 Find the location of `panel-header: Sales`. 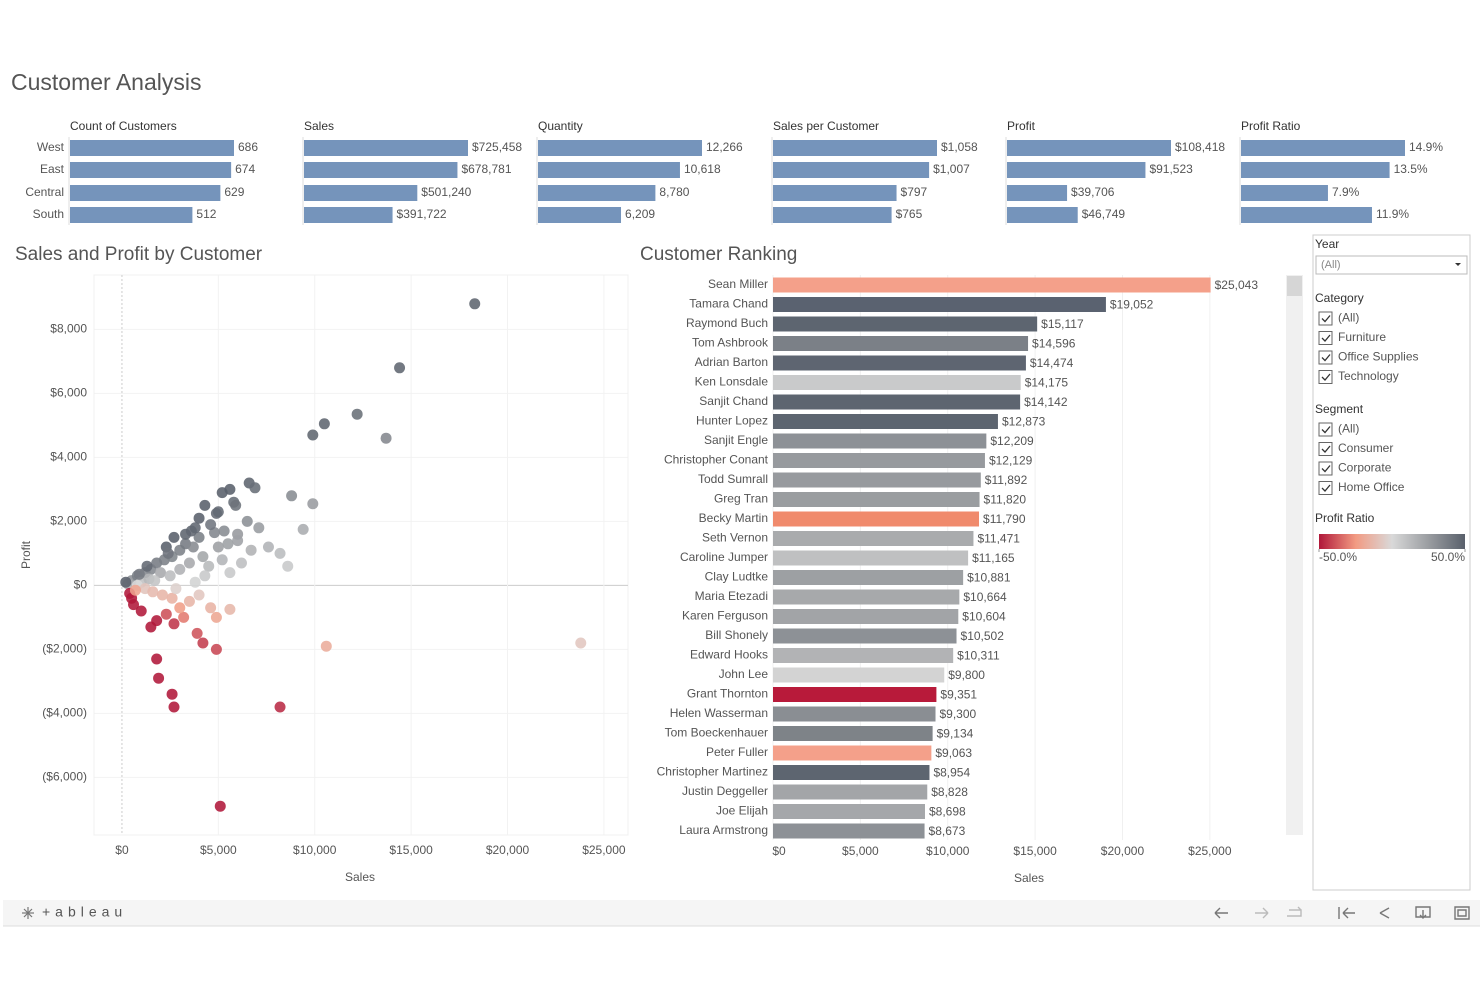

panel-header: Sales is located at coordinates (319, 126).